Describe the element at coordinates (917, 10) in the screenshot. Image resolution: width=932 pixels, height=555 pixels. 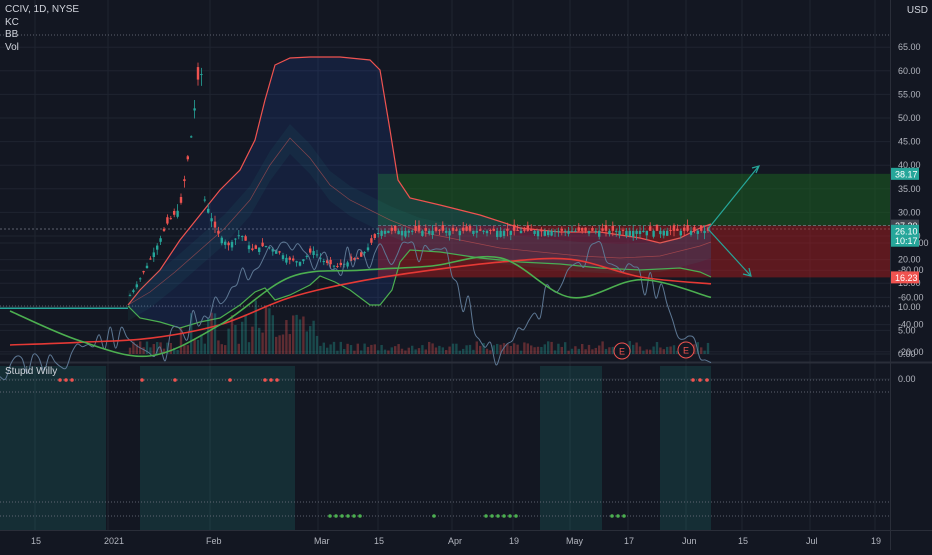
I see `currency-label: USD` at that location.